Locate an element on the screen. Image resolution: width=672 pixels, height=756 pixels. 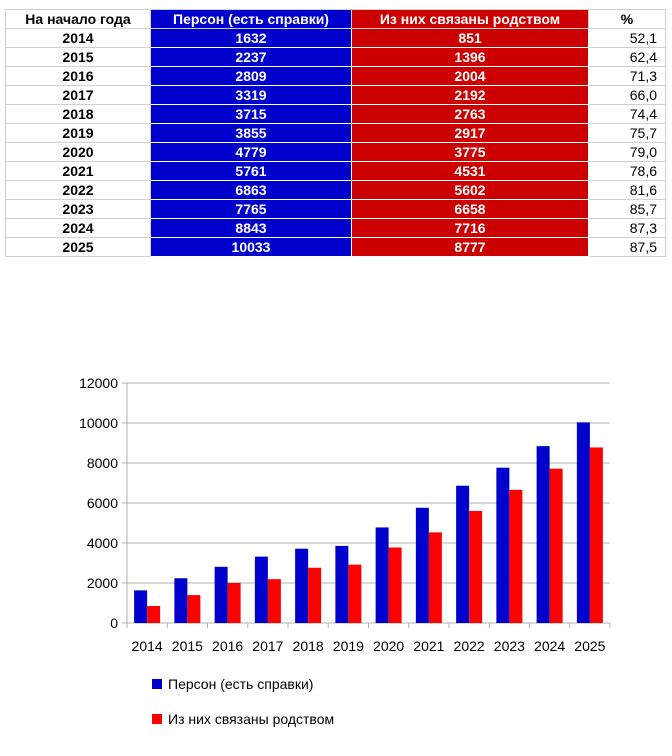
cell-persons: 3715 is located at coordinates (251, 114).